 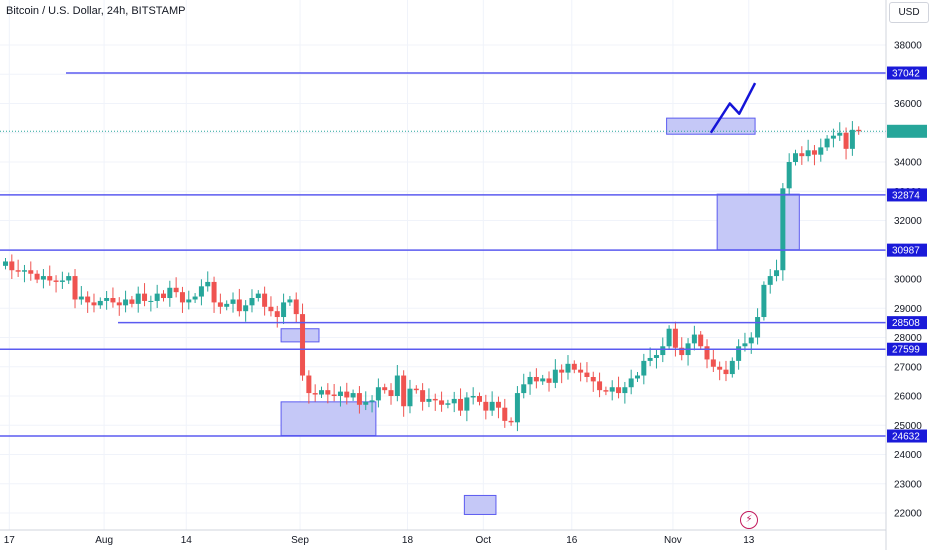 What do you see at coordinates (909, 12) in the screenshot?
I see `currency-button: USD` at bounding box center [909, 12].